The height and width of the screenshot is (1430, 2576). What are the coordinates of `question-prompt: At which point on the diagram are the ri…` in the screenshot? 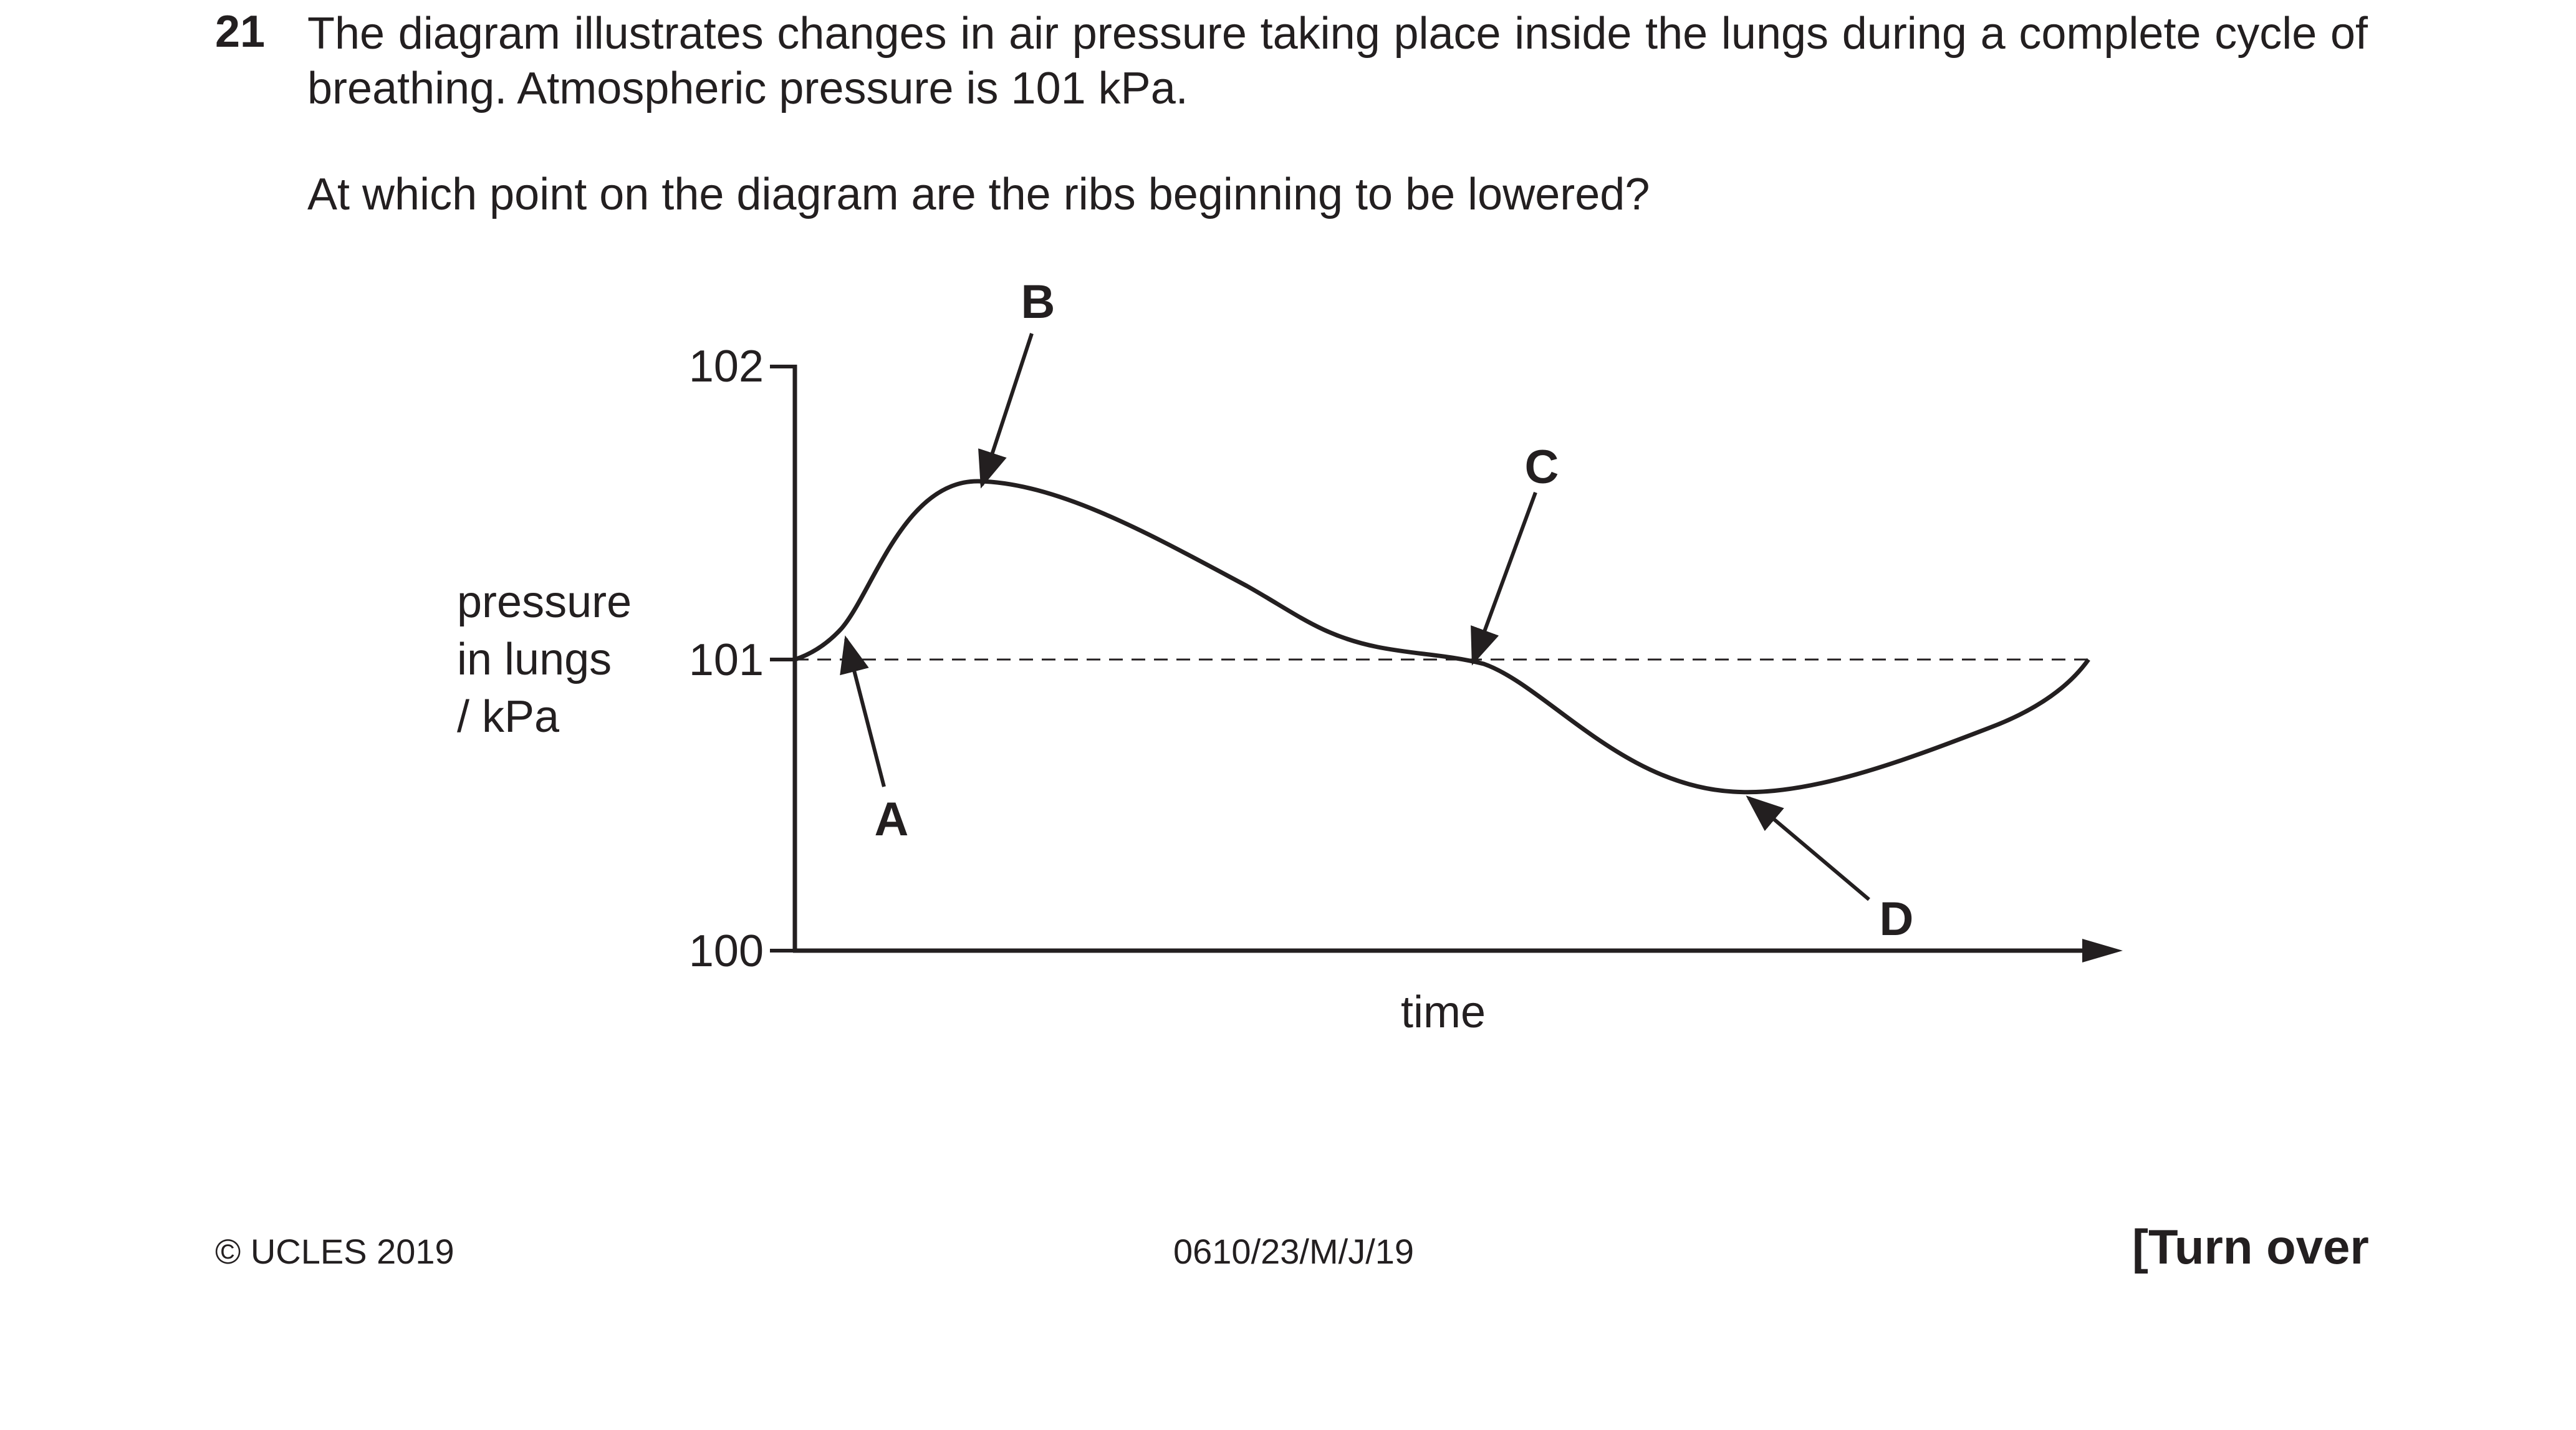 It's located at (978, 194).